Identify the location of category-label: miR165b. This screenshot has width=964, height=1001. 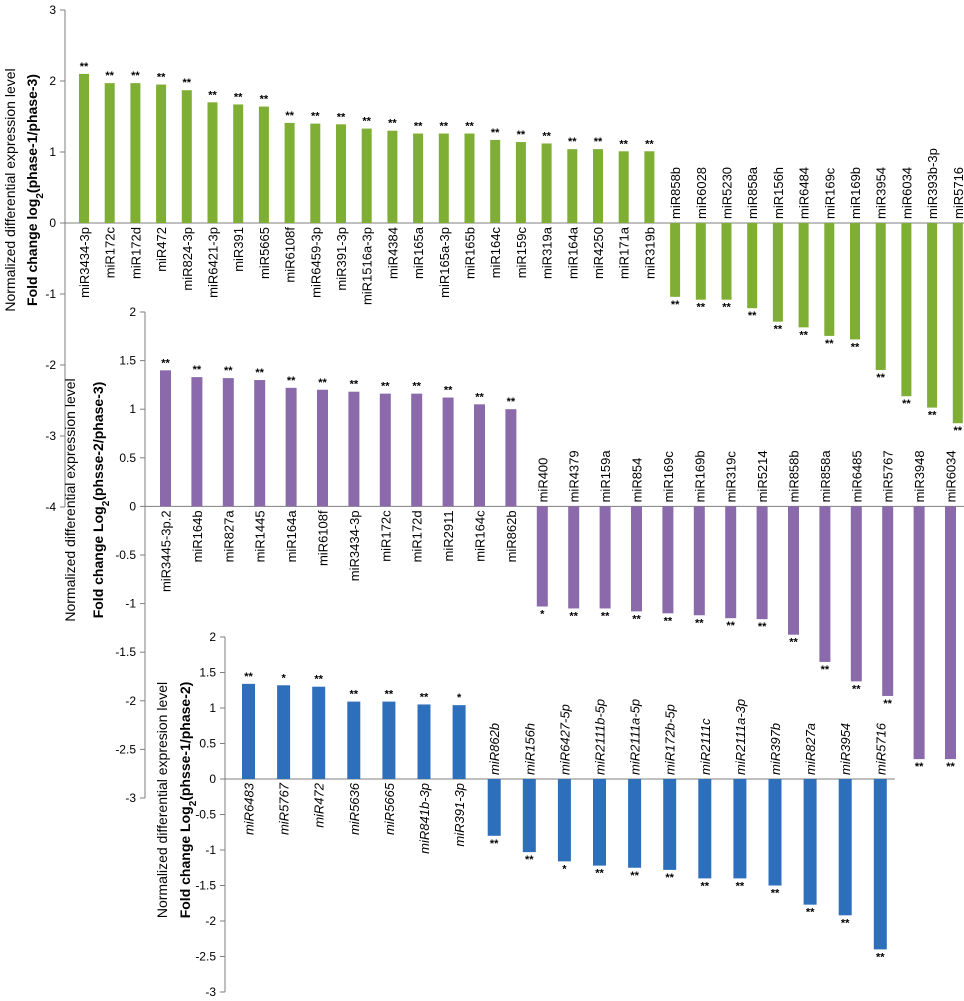
(470, 253).